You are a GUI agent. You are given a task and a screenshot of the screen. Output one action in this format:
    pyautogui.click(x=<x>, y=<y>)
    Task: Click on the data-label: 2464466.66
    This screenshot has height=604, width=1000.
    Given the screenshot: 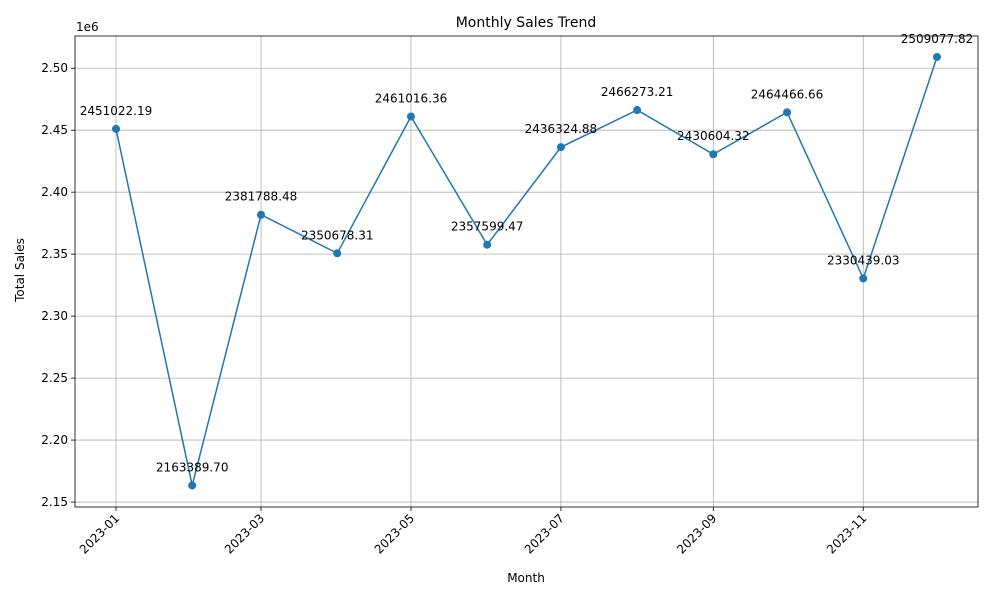 What is the action you would take?
    pyautogui.click(x=787, y=94)
    